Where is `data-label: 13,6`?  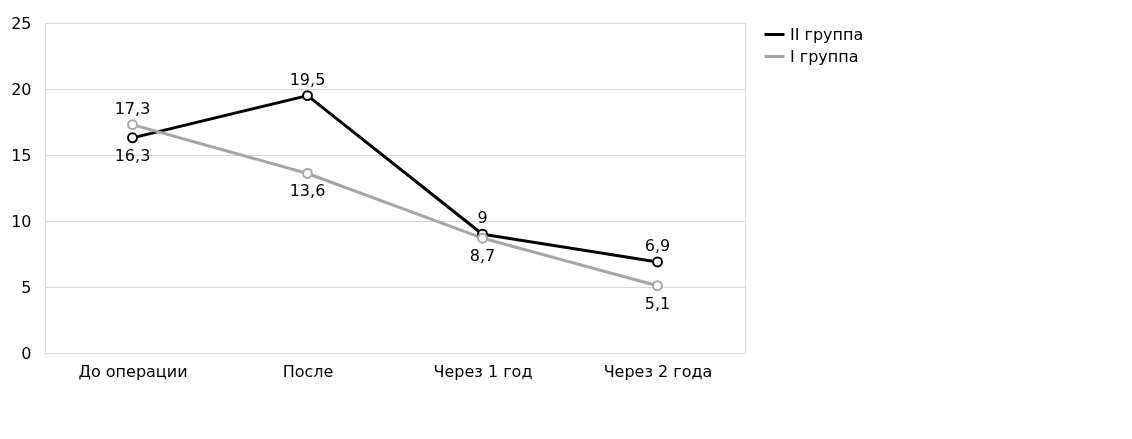
data-label: 13,6 is located at coordinates (307, 191).